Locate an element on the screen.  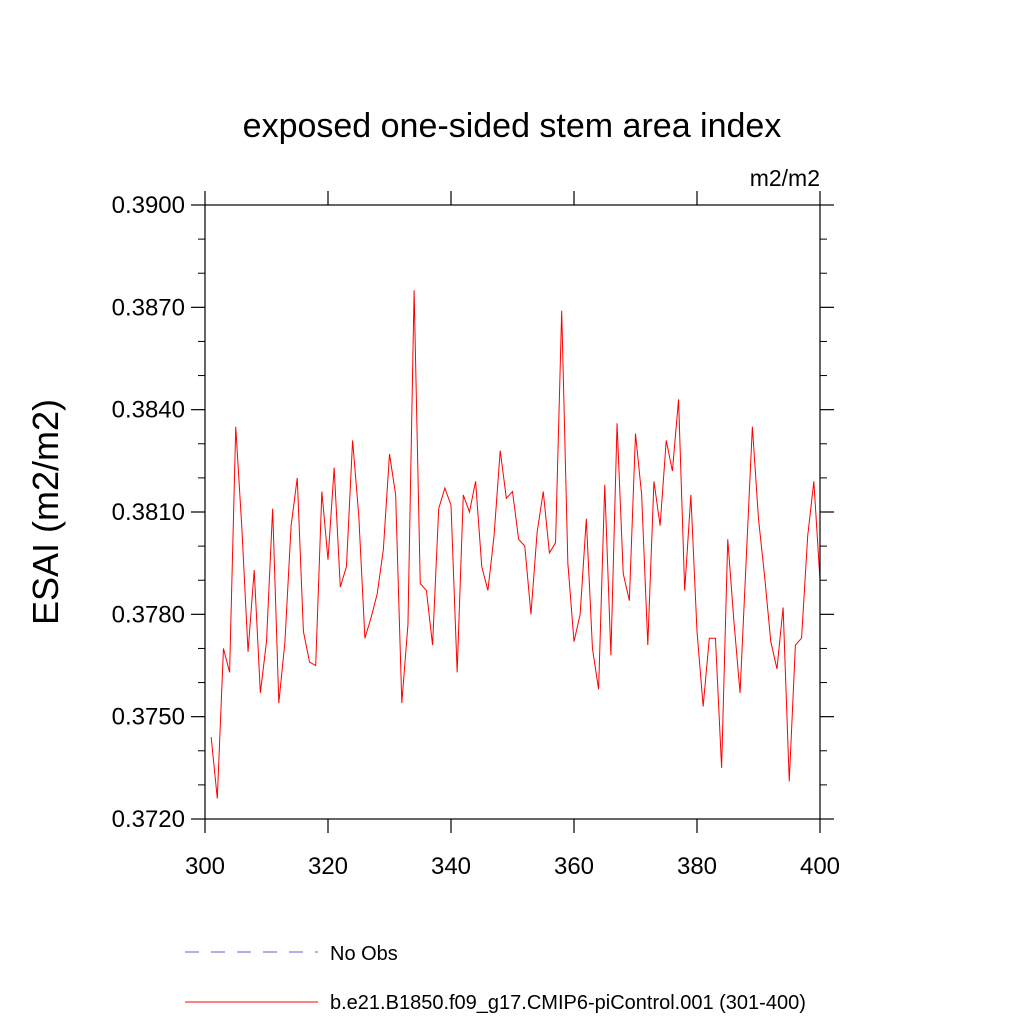
units-label: m2/m2 is located at coordinates (785, 178).